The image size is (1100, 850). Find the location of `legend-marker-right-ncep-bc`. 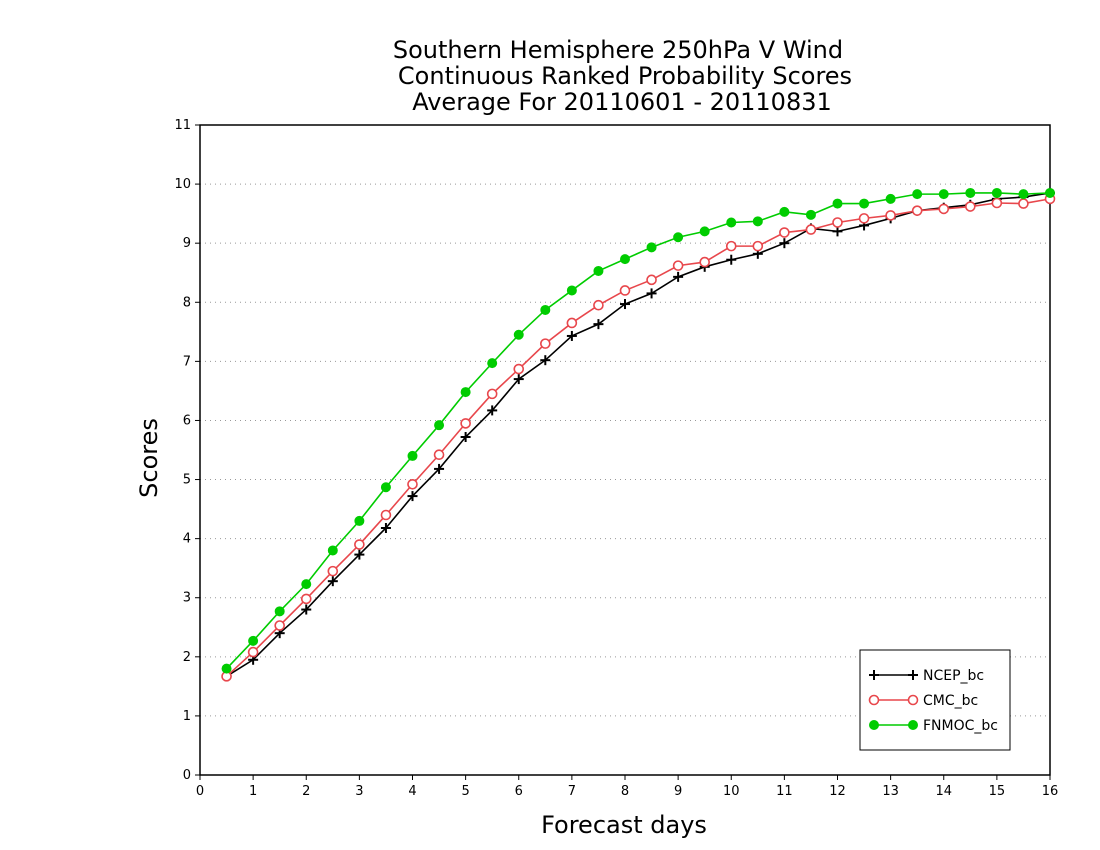

legend-marker-right-ncep-bc is located at coordinates (913, 675).